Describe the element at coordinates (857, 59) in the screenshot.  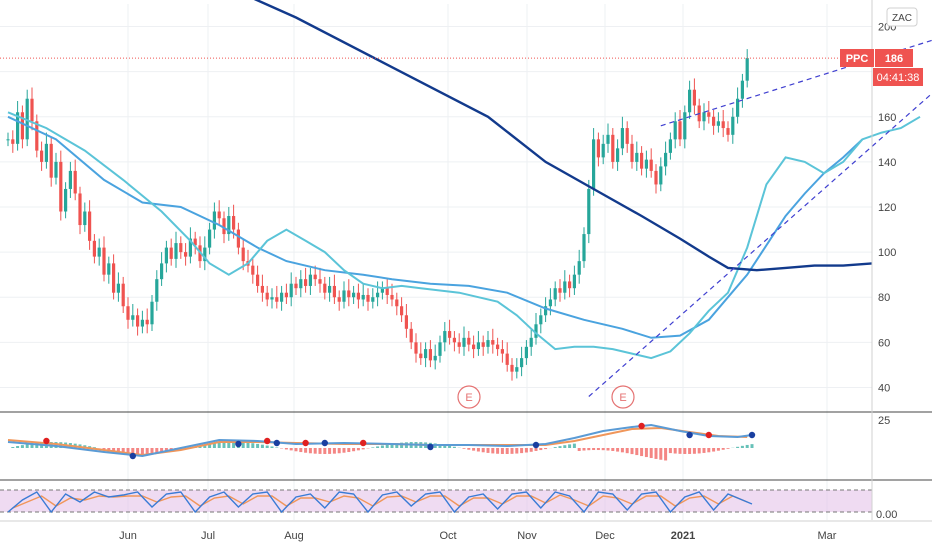
I see `price-tag-symbol: PPC` at that location.